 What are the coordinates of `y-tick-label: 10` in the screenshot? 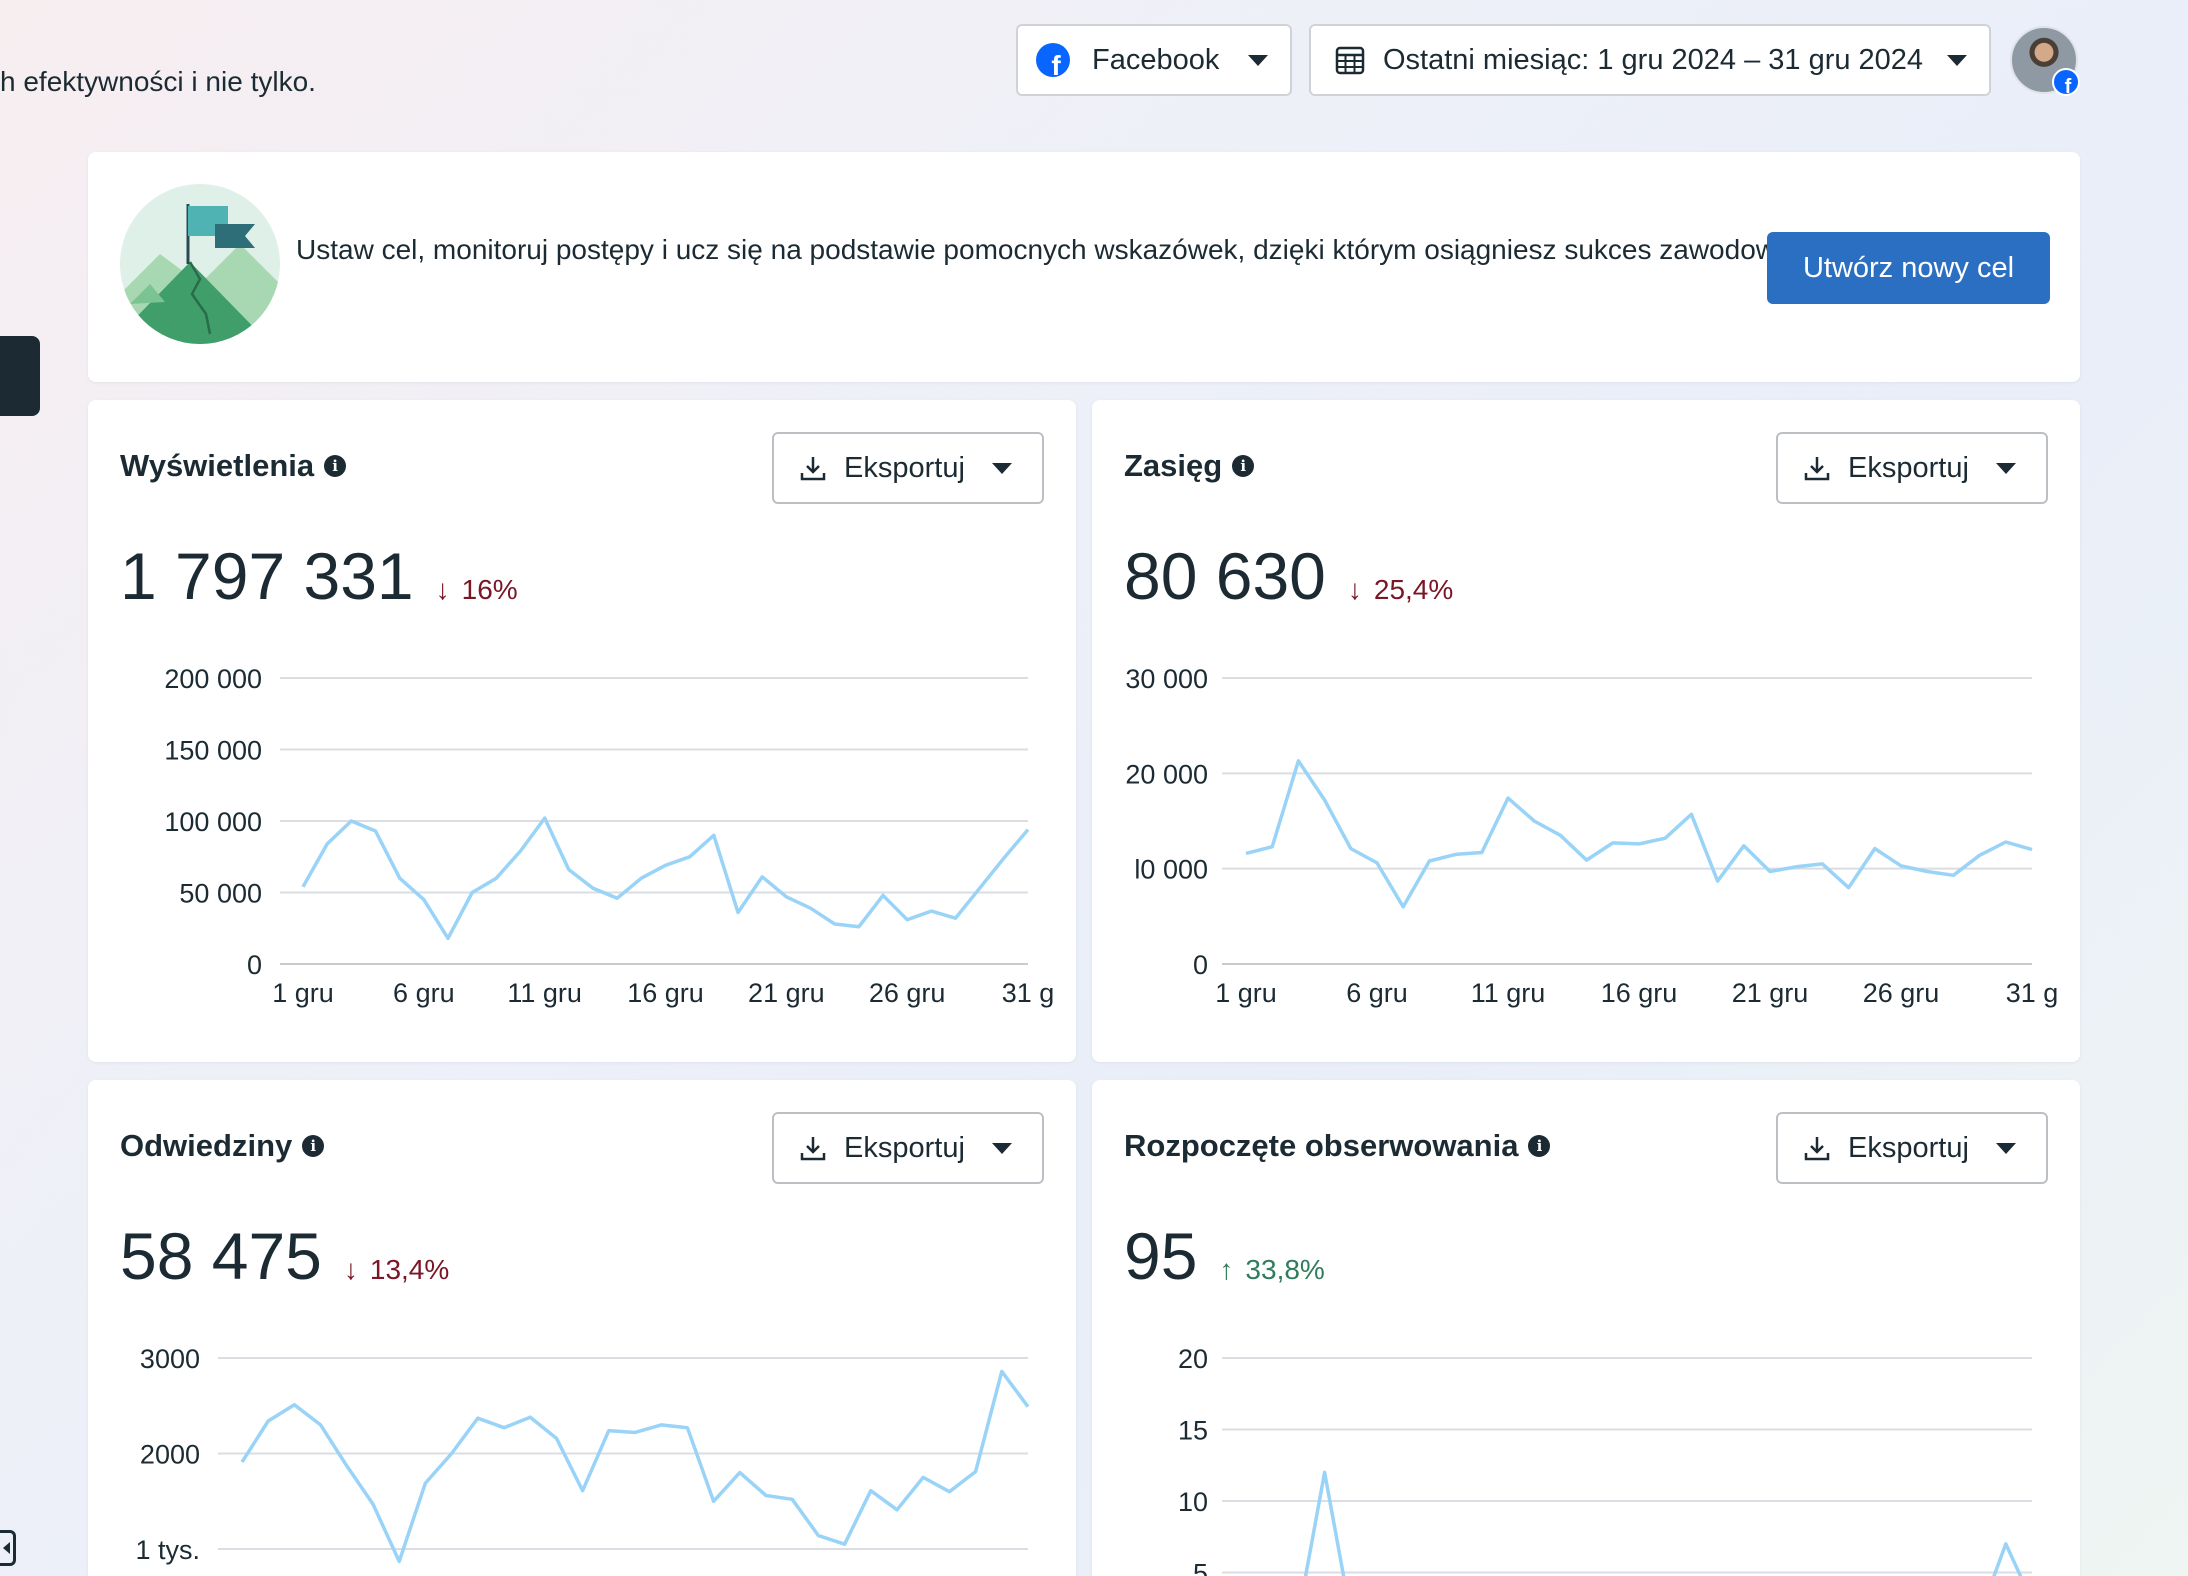 It's located at (1193, 1502).